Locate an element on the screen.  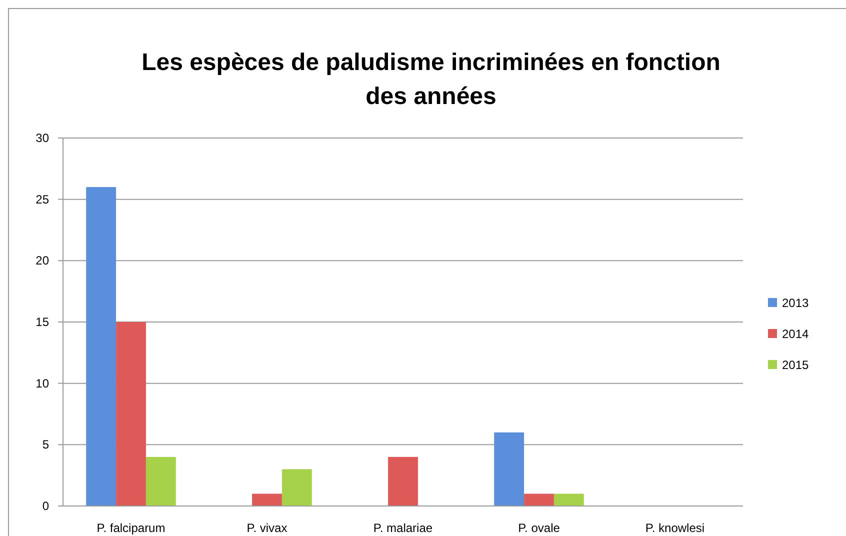
y-tick-label: 30 is located at coordinates (43, 138).